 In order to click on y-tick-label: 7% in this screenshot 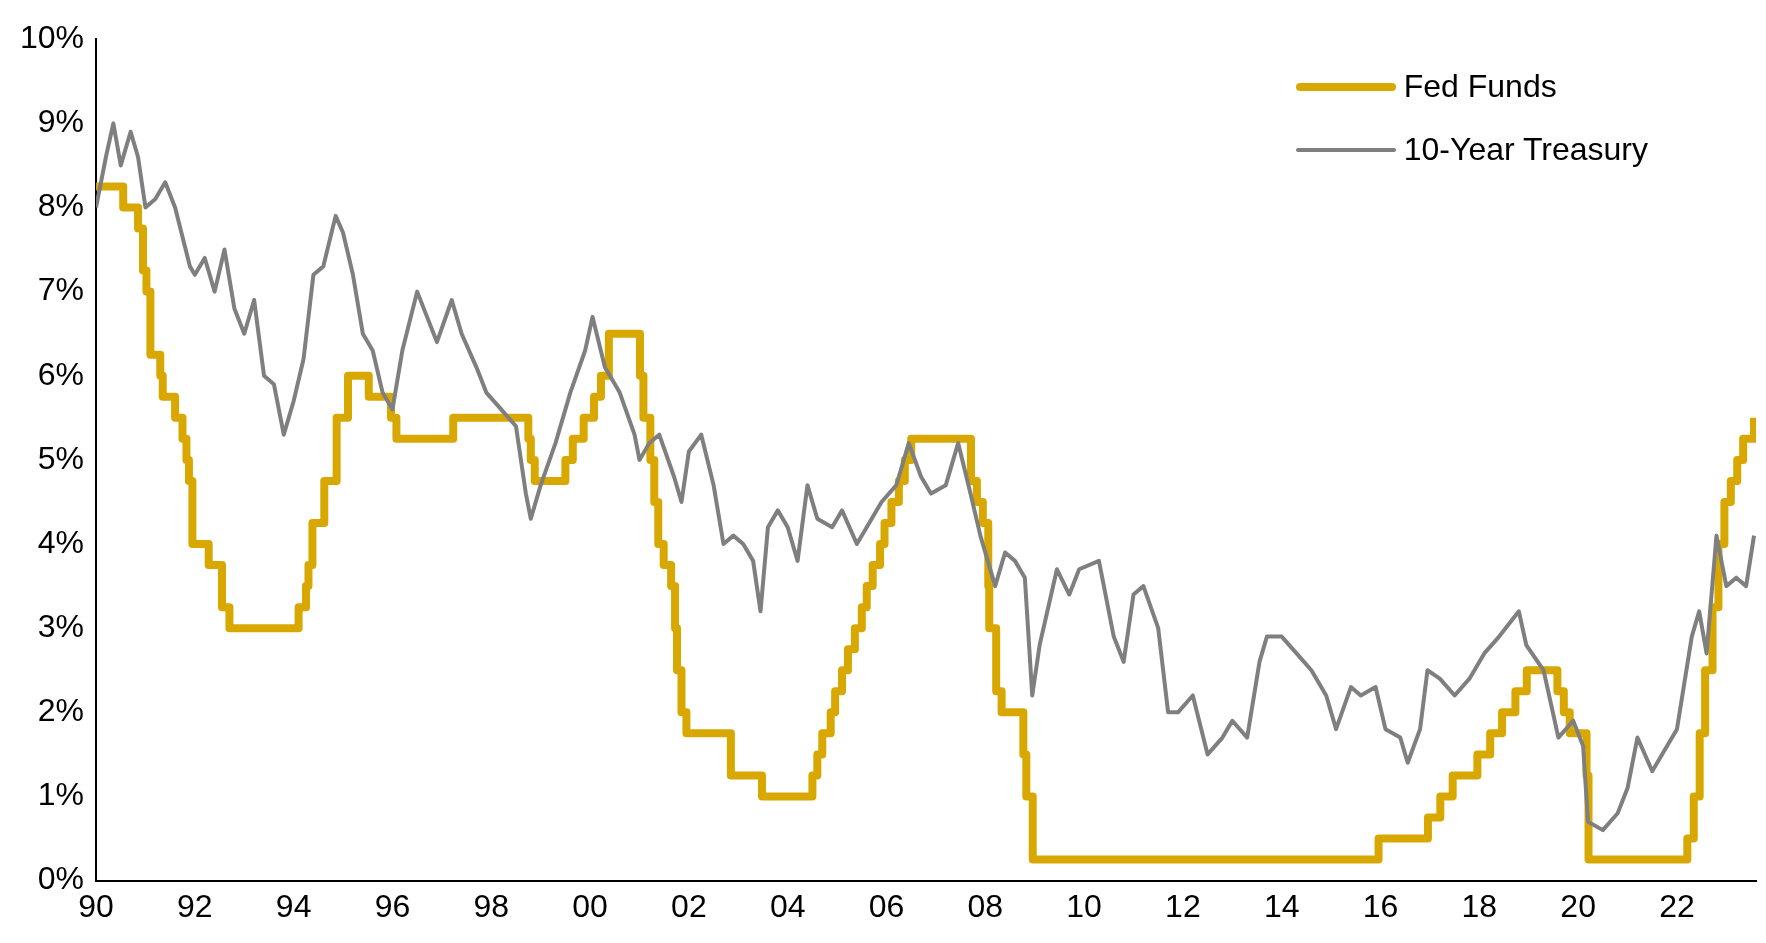, I will do `click(61, 289)`.